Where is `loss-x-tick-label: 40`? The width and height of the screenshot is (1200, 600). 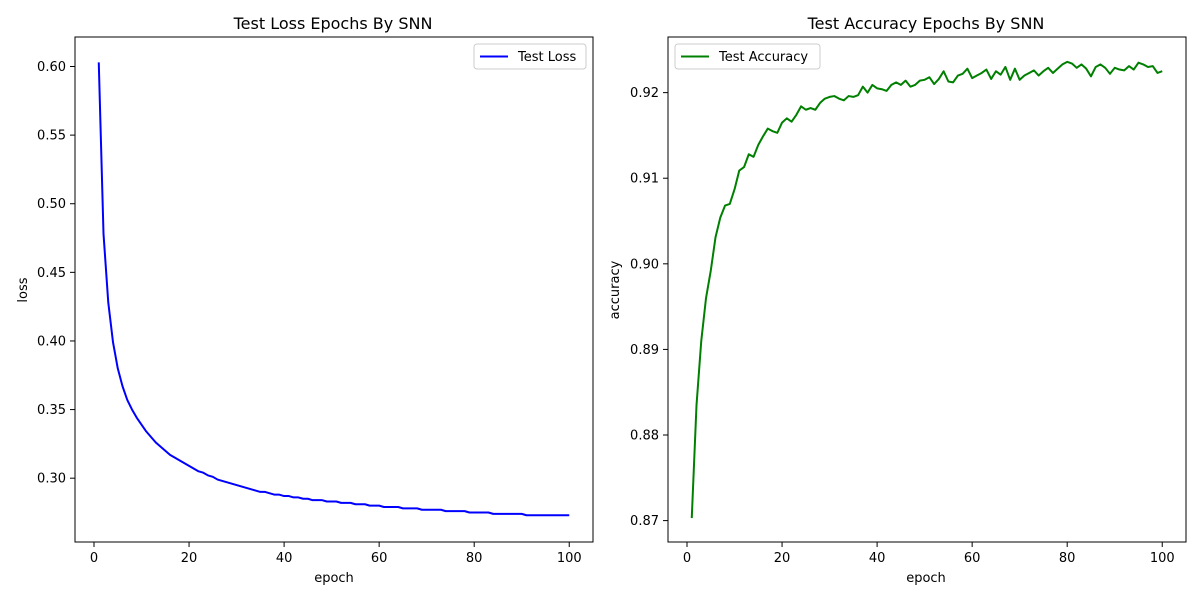
loss-x-tick-label: 40 is located at coordinates (284, 558).